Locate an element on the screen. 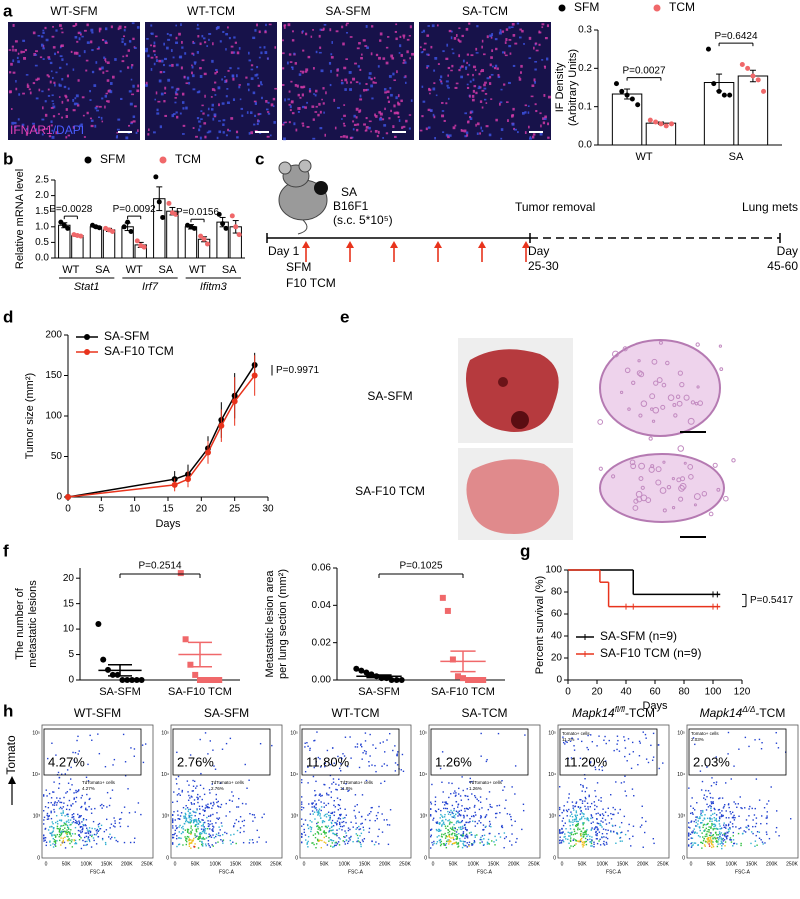 The width and height of the screenshot is (800, 899). data-point is located at coordinates (714, 84).